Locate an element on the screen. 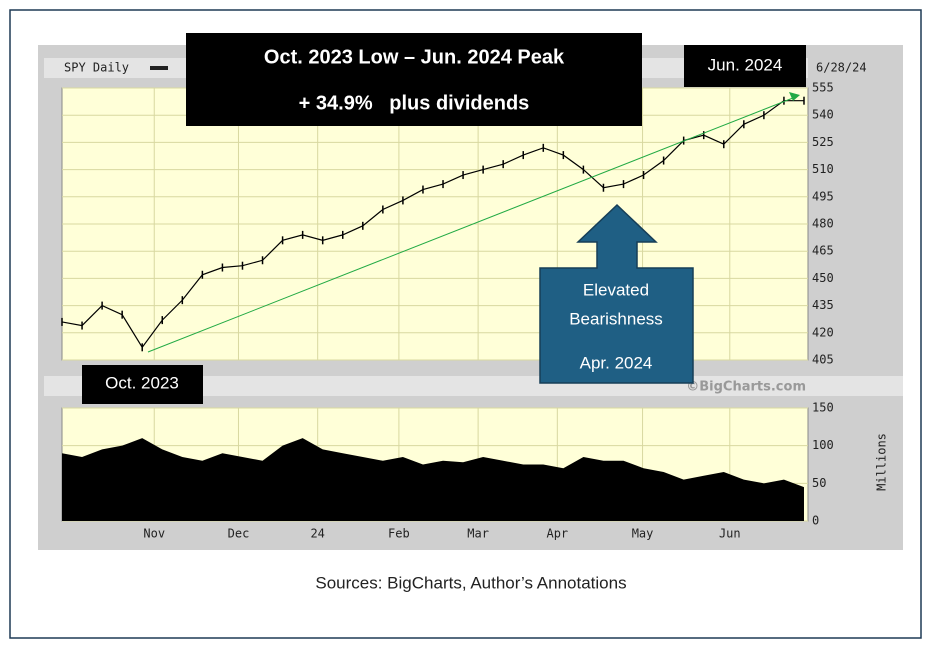 The image size is (931, 651). peak-box is located at coordinates (745, 66).